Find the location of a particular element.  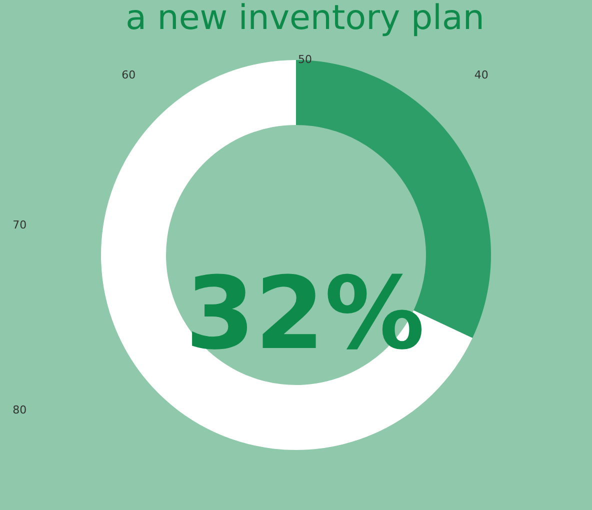

text: 60 is located at coordinates (129, 75).